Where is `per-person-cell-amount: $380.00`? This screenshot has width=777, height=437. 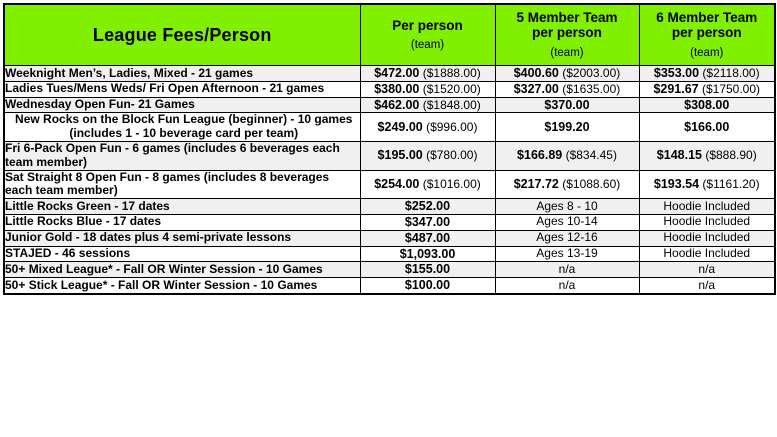 per-person-cell-amount: $380.00 is located at coordinates (397, 88).